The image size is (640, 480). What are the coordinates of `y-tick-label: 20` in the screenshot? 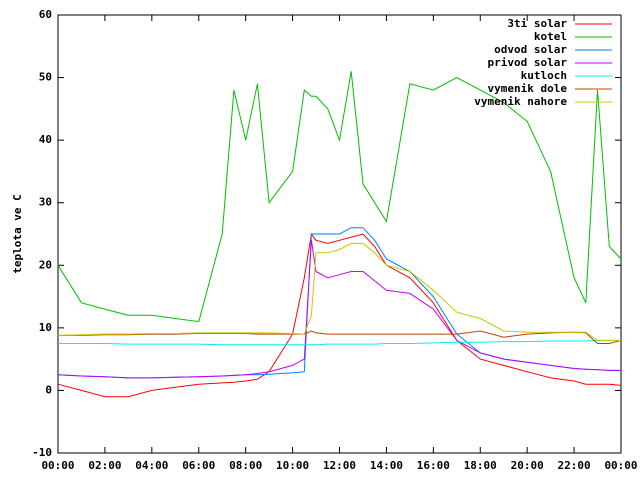 It's located at (45, 264).